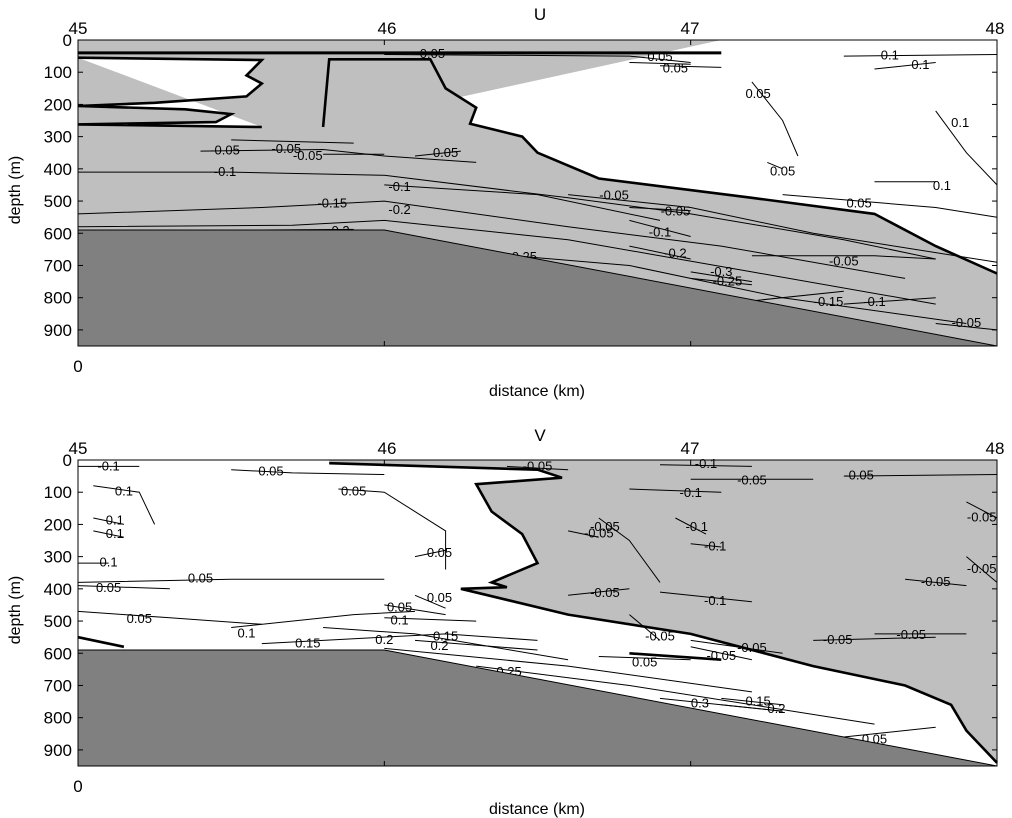 The width and height of the screenshot is (1012, 818). What do you see at coordinates (58, 718) in the screenshot?
I see `y-tick-label: 800` at bounding box center [58, 718].